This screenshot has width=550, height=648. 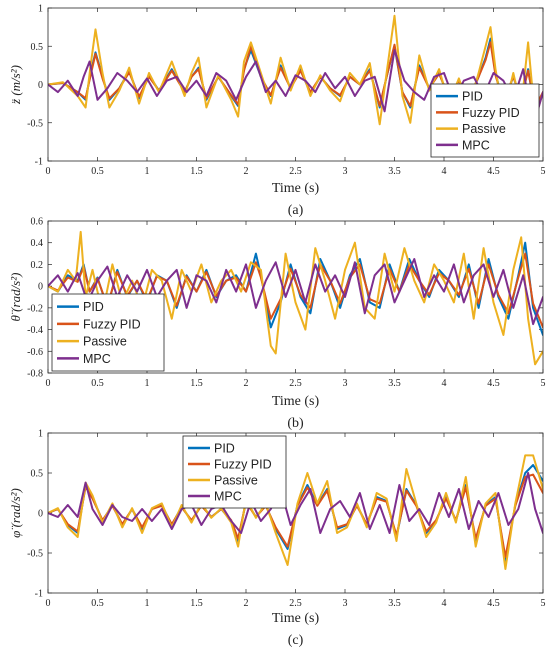 I want to click on series-line-fuzzy-pid, so click(x=295, y=290).